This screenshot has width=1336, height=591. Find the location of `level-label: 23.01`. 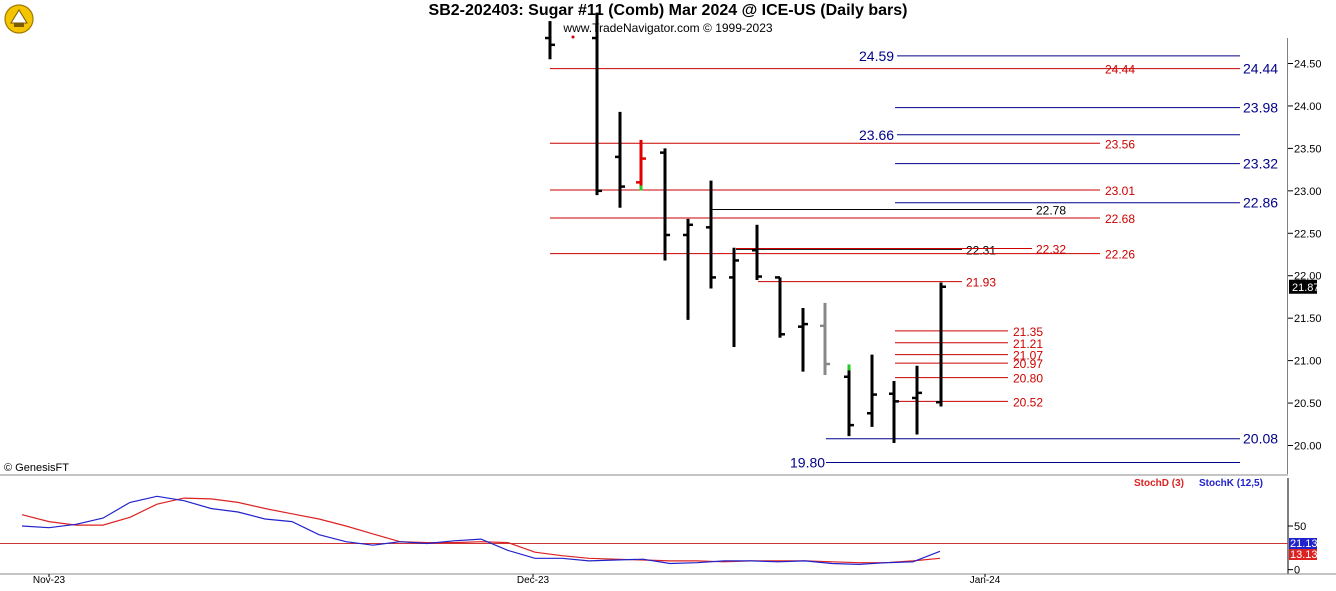

level-label: 23.01 is located at coordinates (1120, 191).